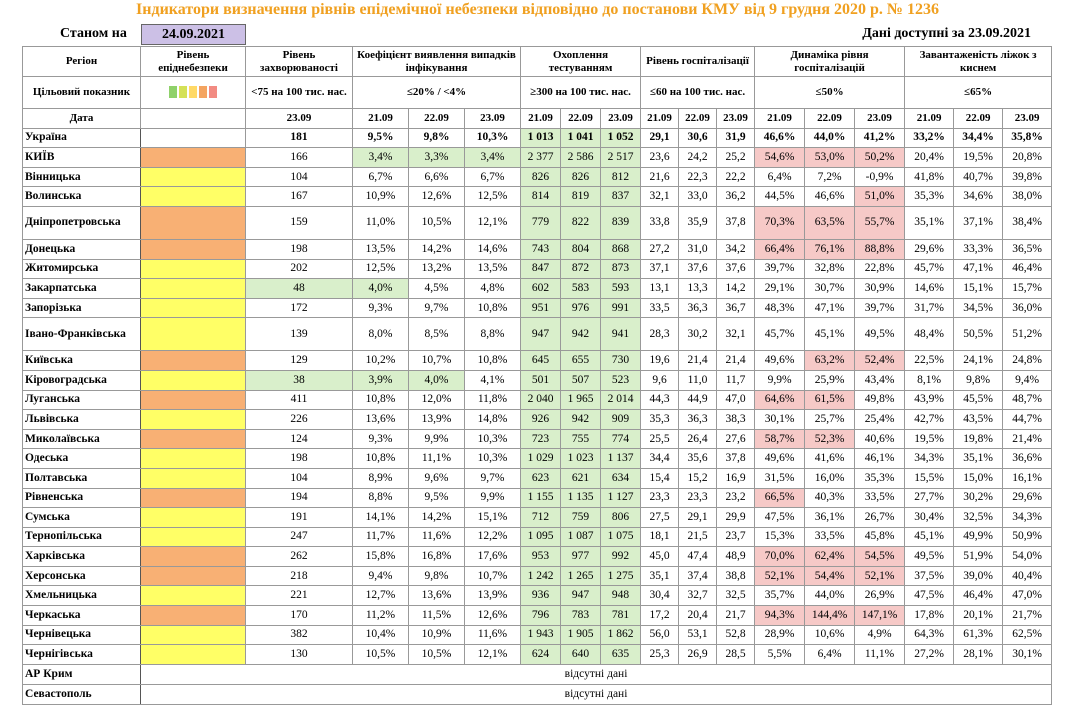 Image resolution: width=1075 pixels, height=710 pixels. I want to click on value-cell: 9,9%, so click(780, 380).